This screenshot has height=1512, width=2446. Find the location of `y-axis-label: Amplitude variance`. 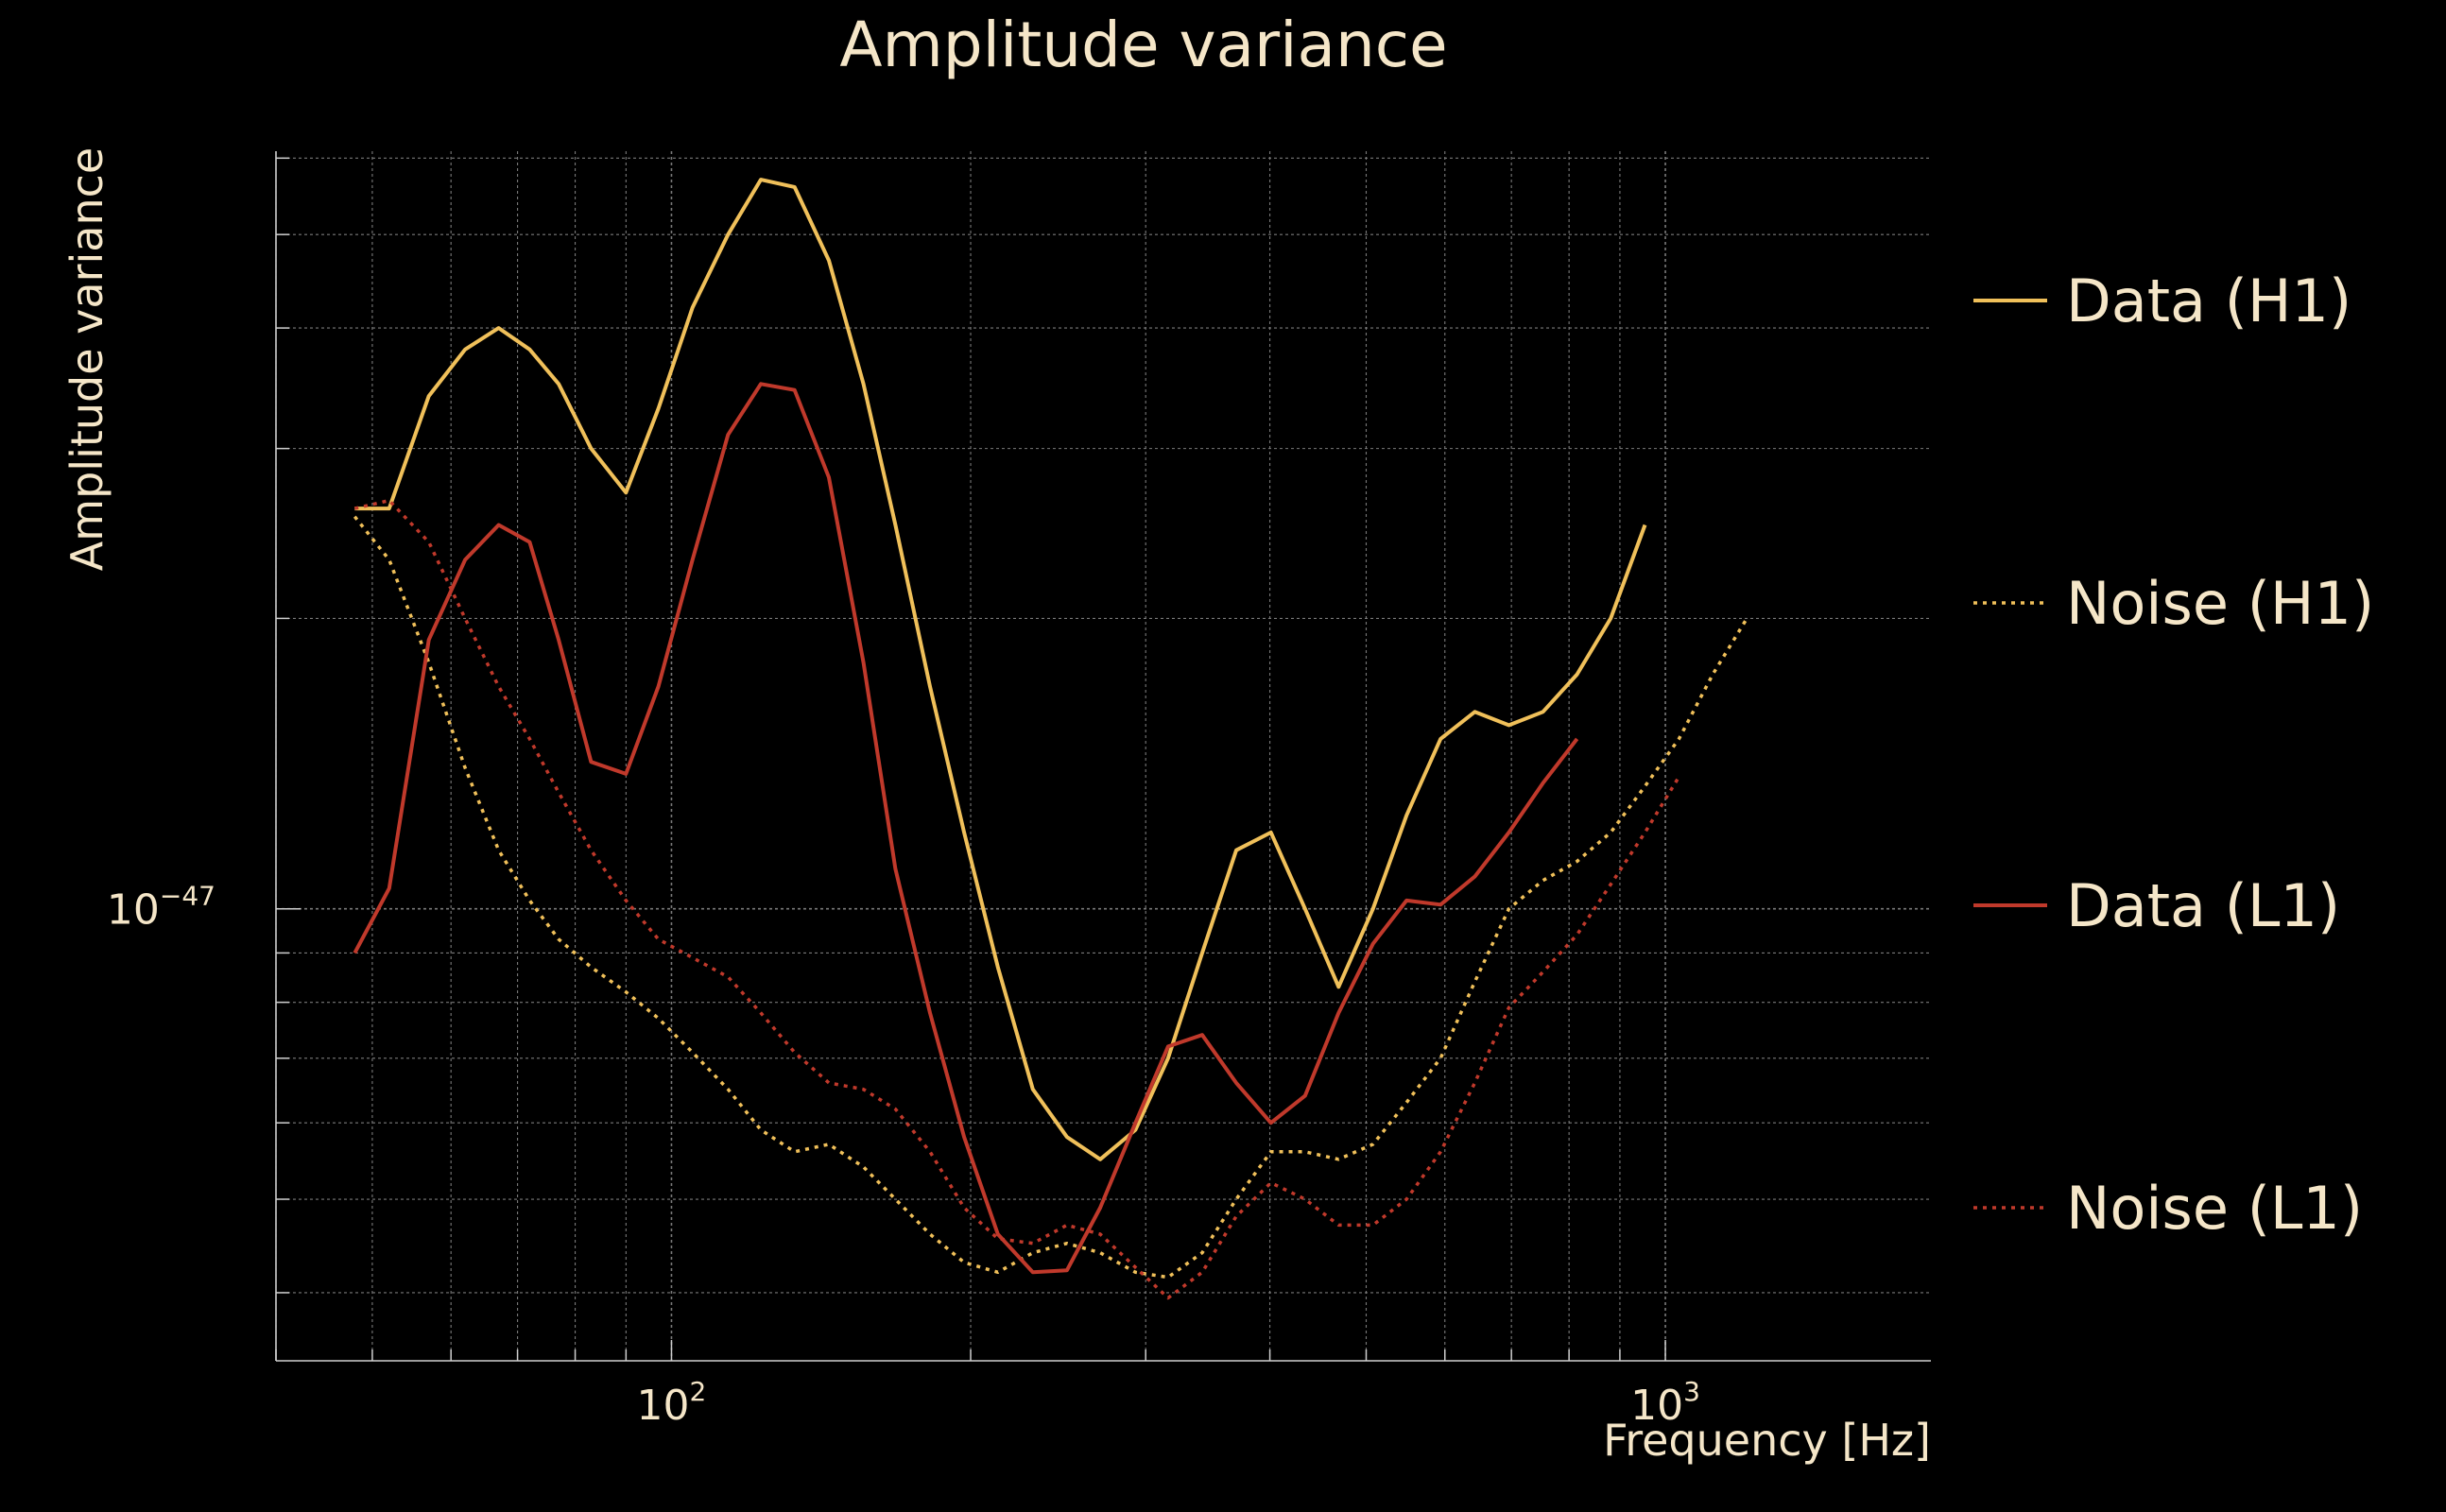

y-axis-label: Amplitude variance is located at coordinates (86, 359).